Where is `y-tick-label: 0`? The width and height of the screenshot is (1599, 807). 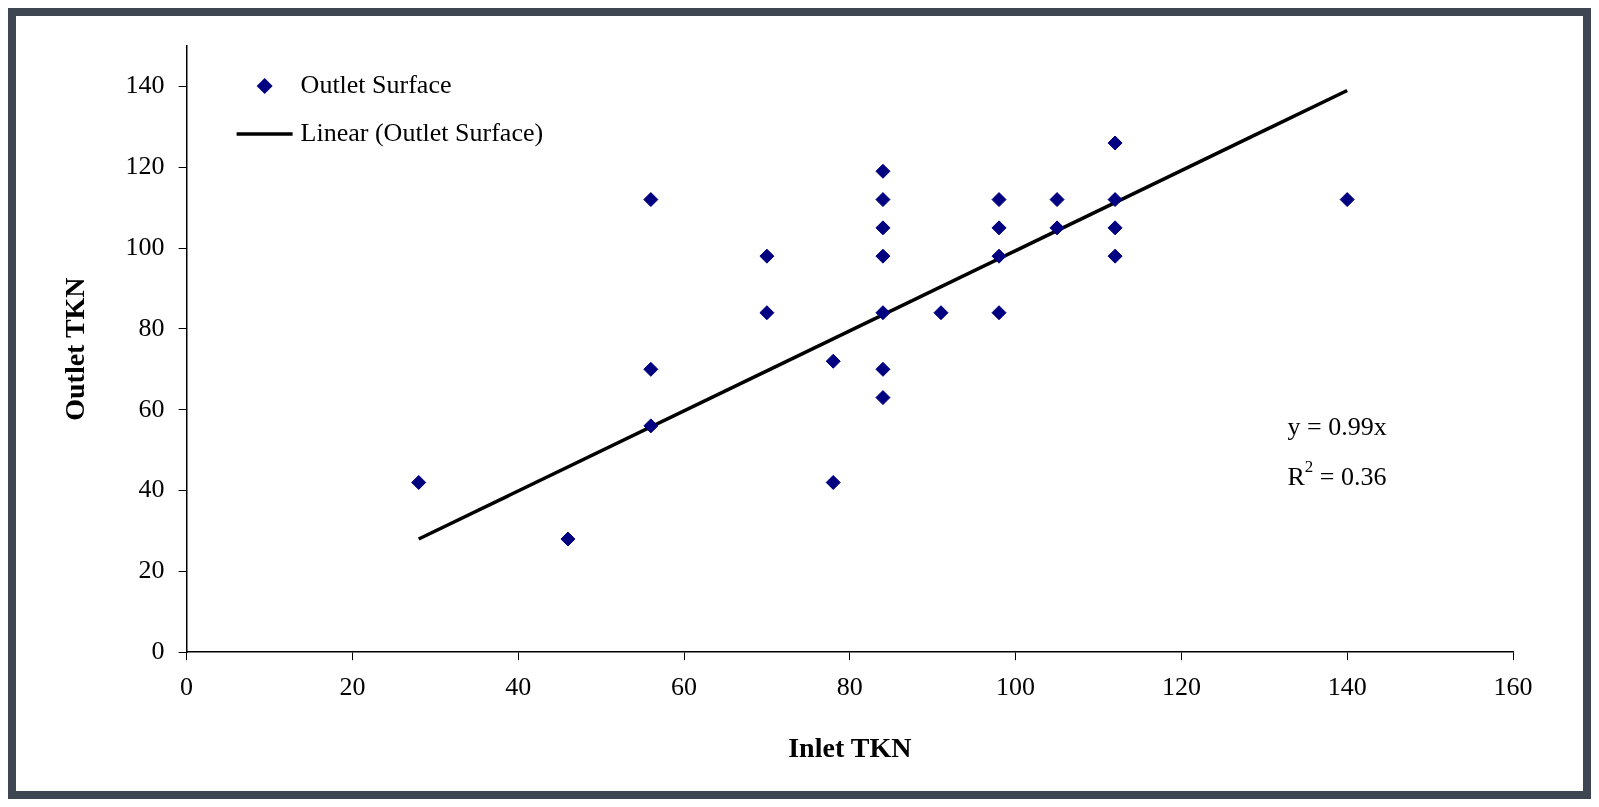 y-tick-label: 0 is located at coordinates (158, 651).